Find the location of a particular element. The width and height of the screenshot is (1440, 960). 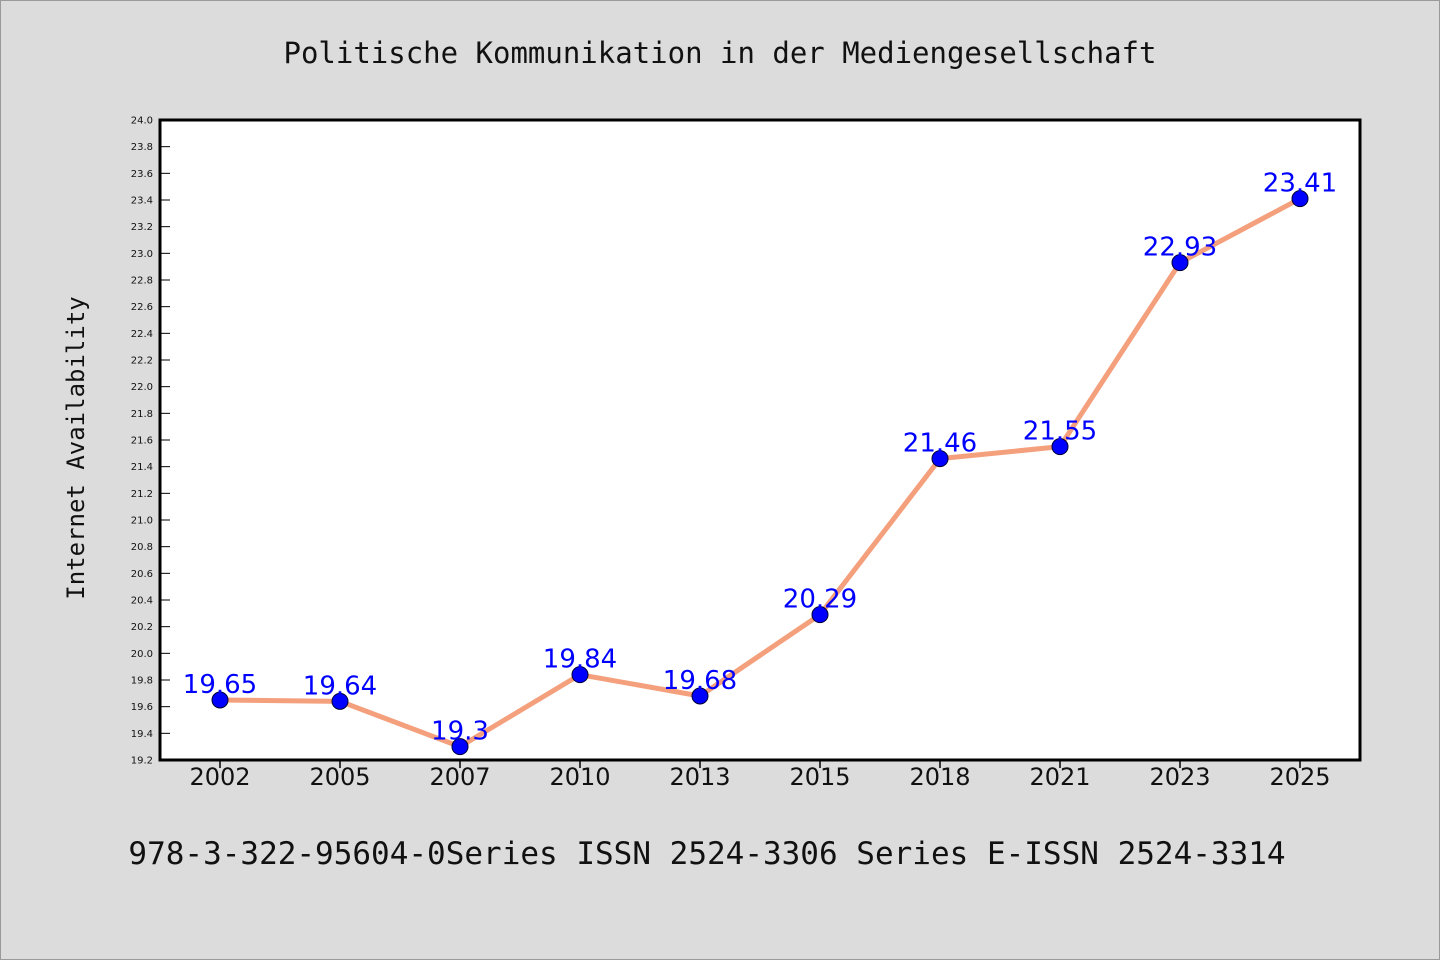

y-tick-label: 20.2 is located at coordinates (142, 627).